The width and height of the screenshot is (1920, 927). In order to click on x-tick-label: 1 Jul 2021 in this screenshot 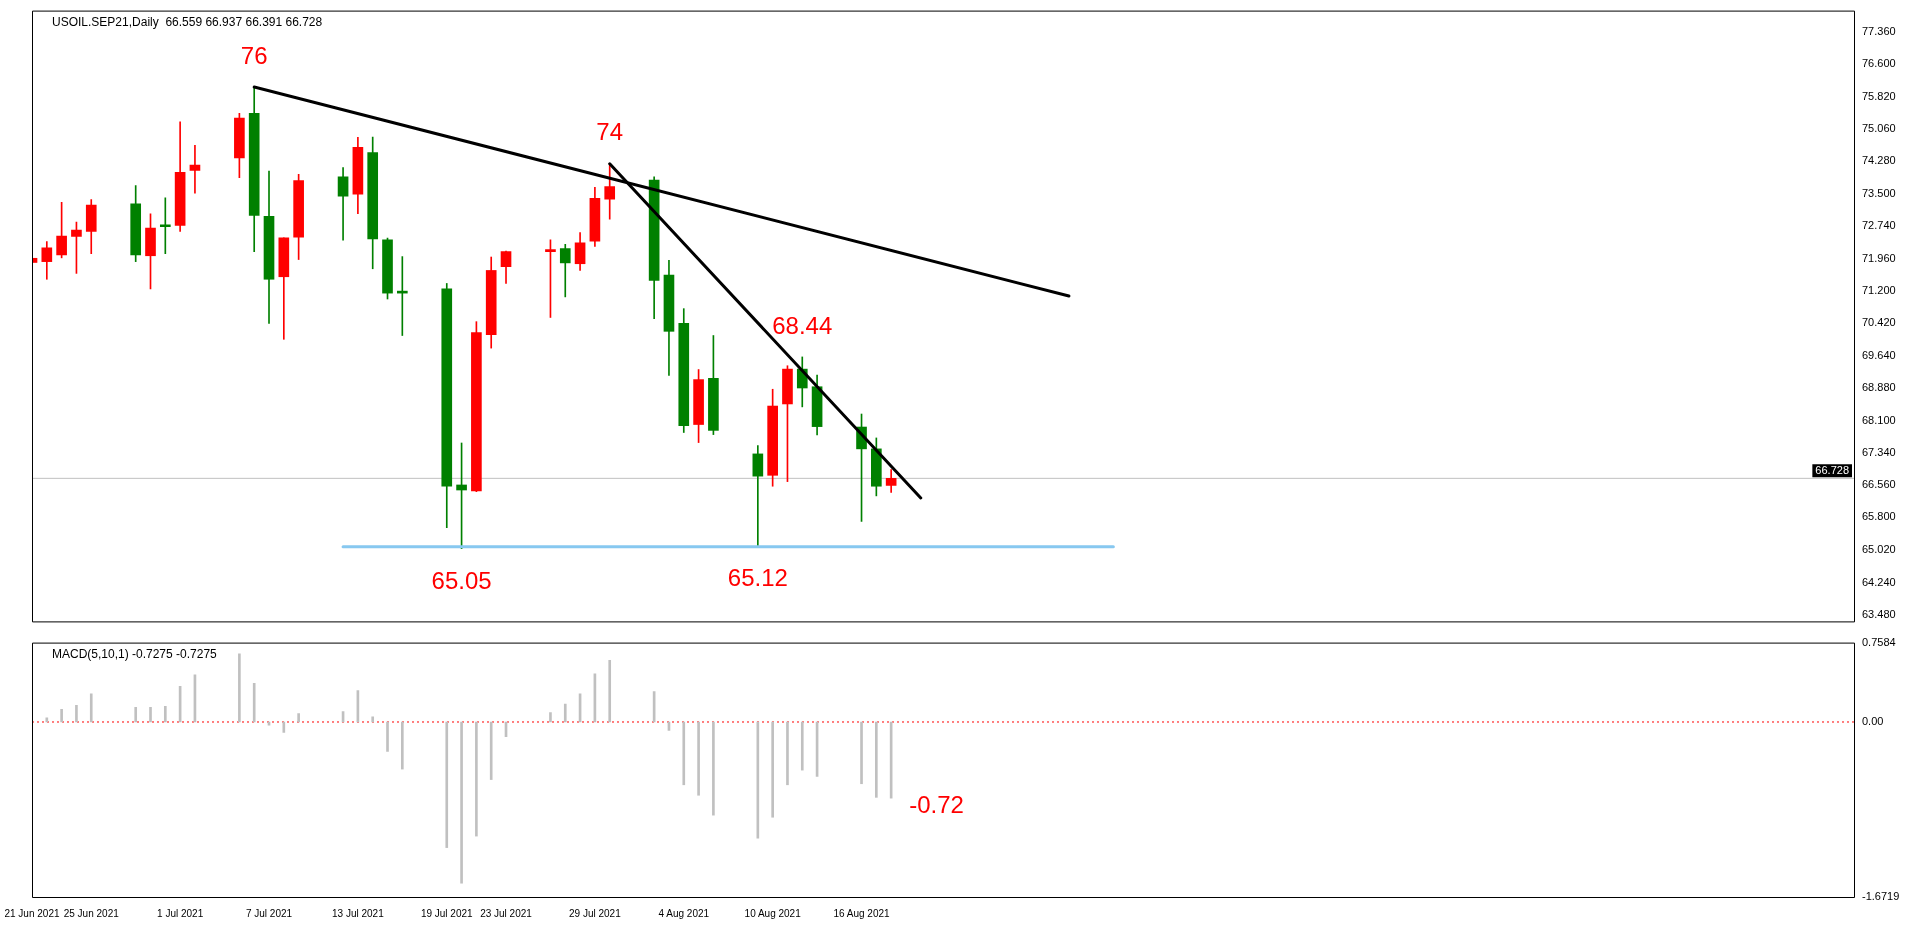, I will do `click(180, 913)`.